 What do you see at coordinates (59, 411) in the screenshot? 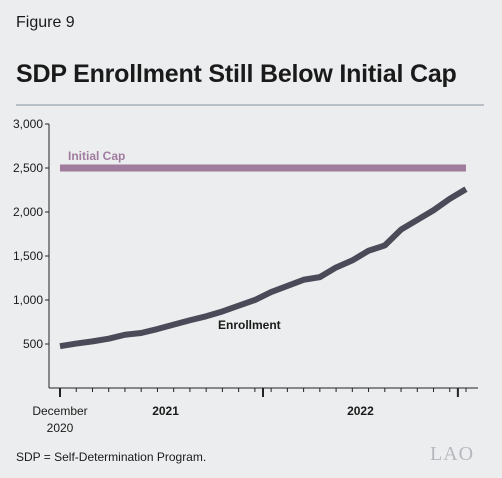
I see `x-tick-label: December` at bounding box center [59, 411].